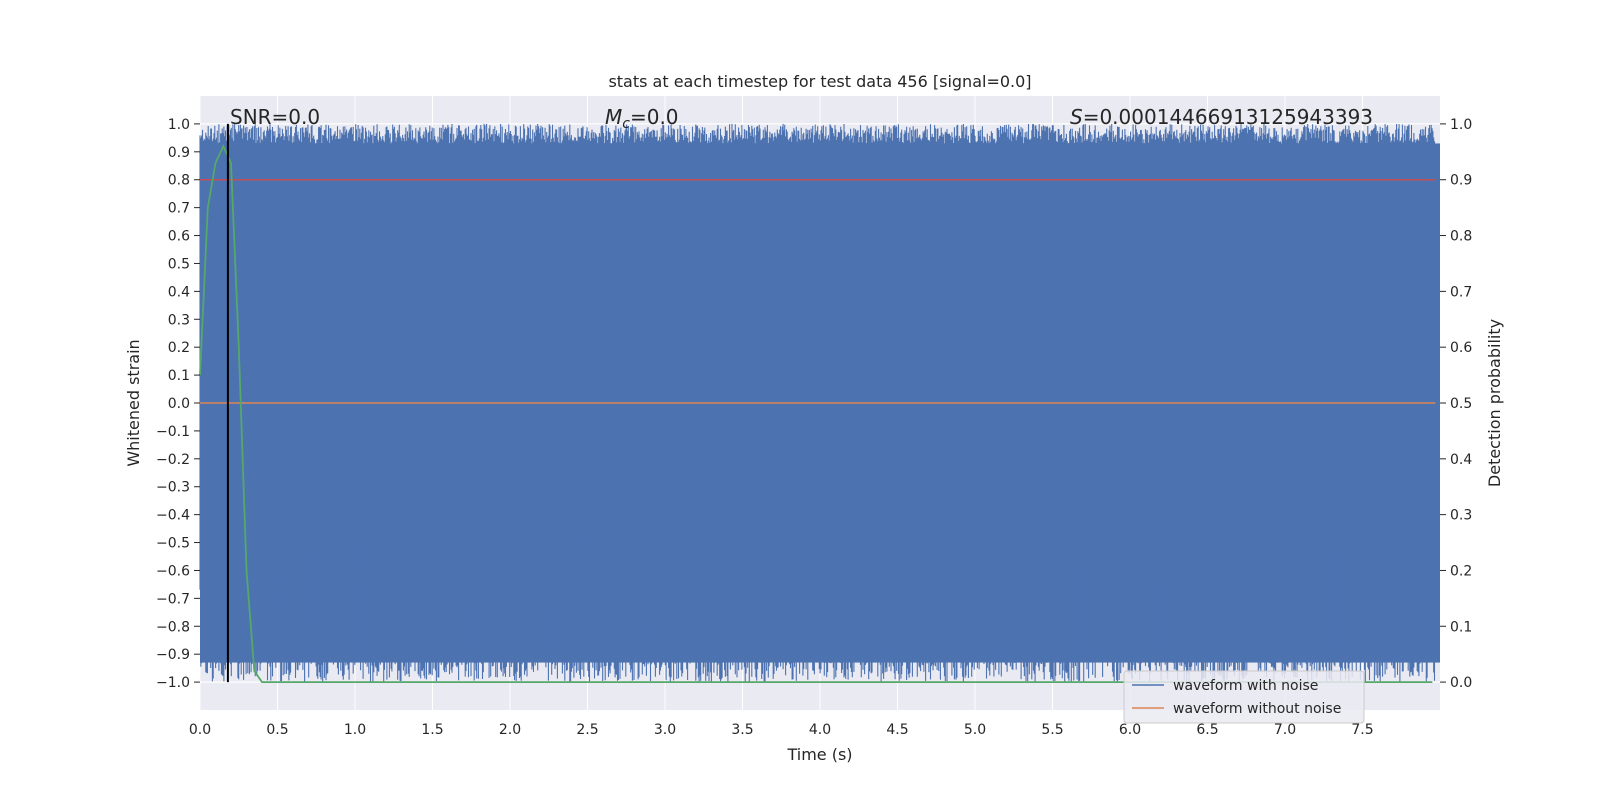 The height and width of the screenshot is (800, 1600). Describe the element at coordinates (133, 402) in the screenshot. I see `y-axis-label: Whitened strain` at that location.